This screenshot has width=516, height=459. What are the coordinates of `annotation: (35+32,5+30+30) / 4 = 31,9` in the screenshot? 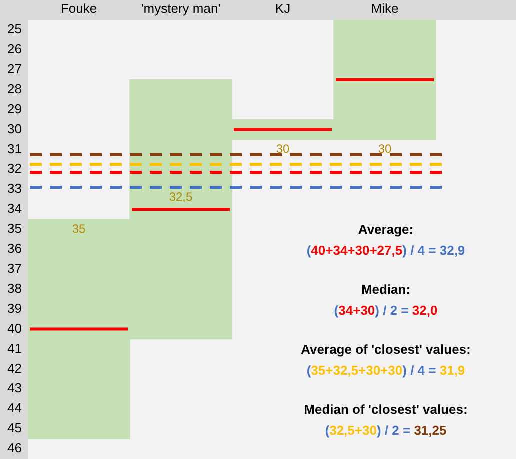 It's located at (386, 370).